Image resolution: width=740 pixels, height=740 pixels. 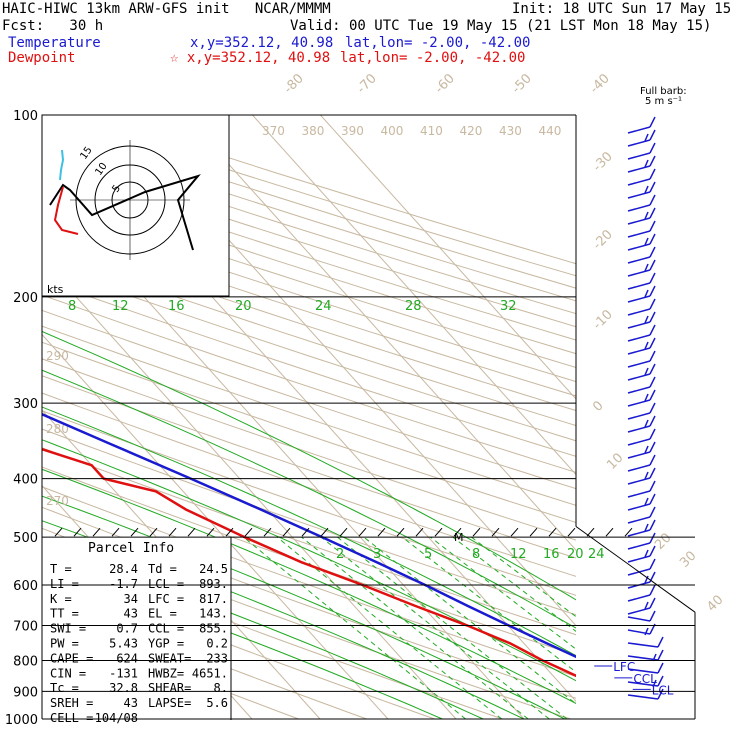 I want to click on isotherm-label: -60, so click(x=445, y=84).